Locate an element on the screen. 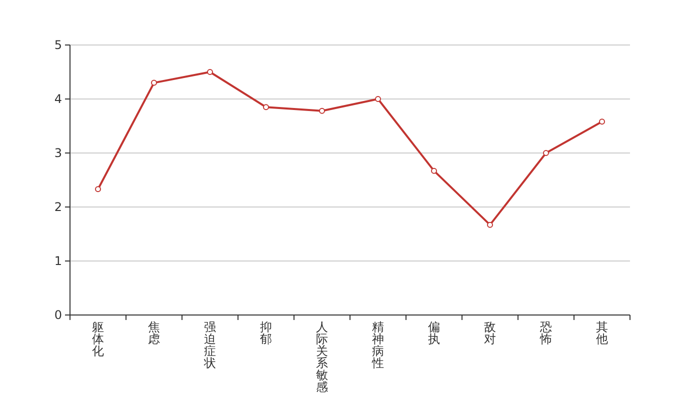  x-tick-label: 抑郁 is located at coordinates (266, 333).